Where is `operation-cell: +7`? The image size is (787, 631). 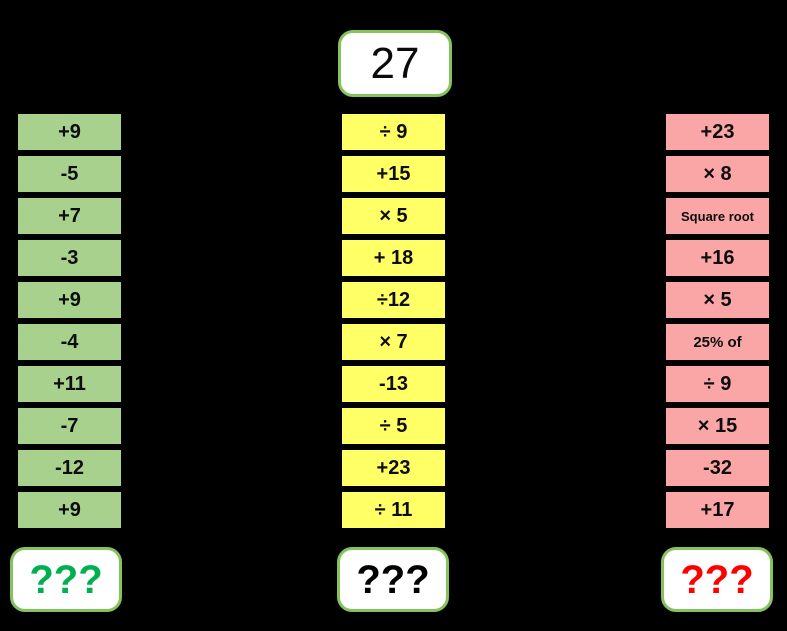 operation-cell: +7 is located at coordinates (69, 216).